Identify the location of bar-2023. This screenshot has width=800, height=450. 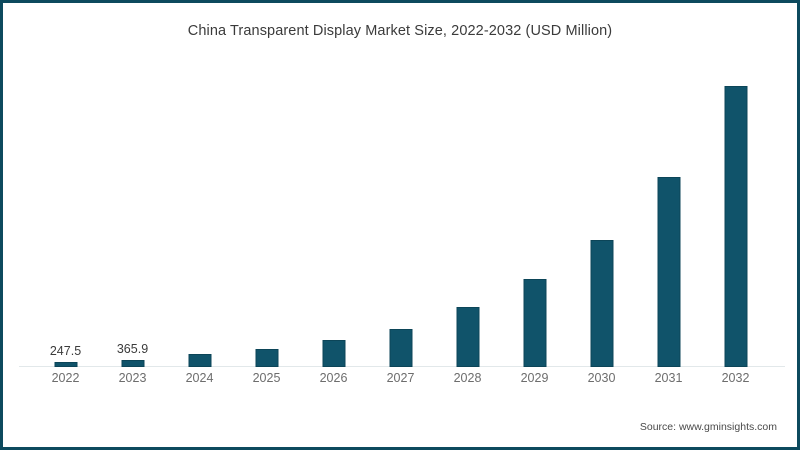
(132, 363).